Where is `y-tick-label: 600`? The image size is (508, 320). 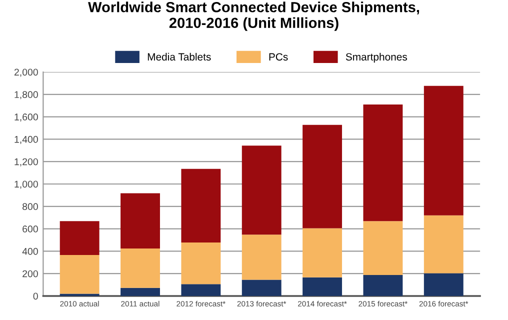
y-tick-label: 600 is located at coordinates (30, 229).